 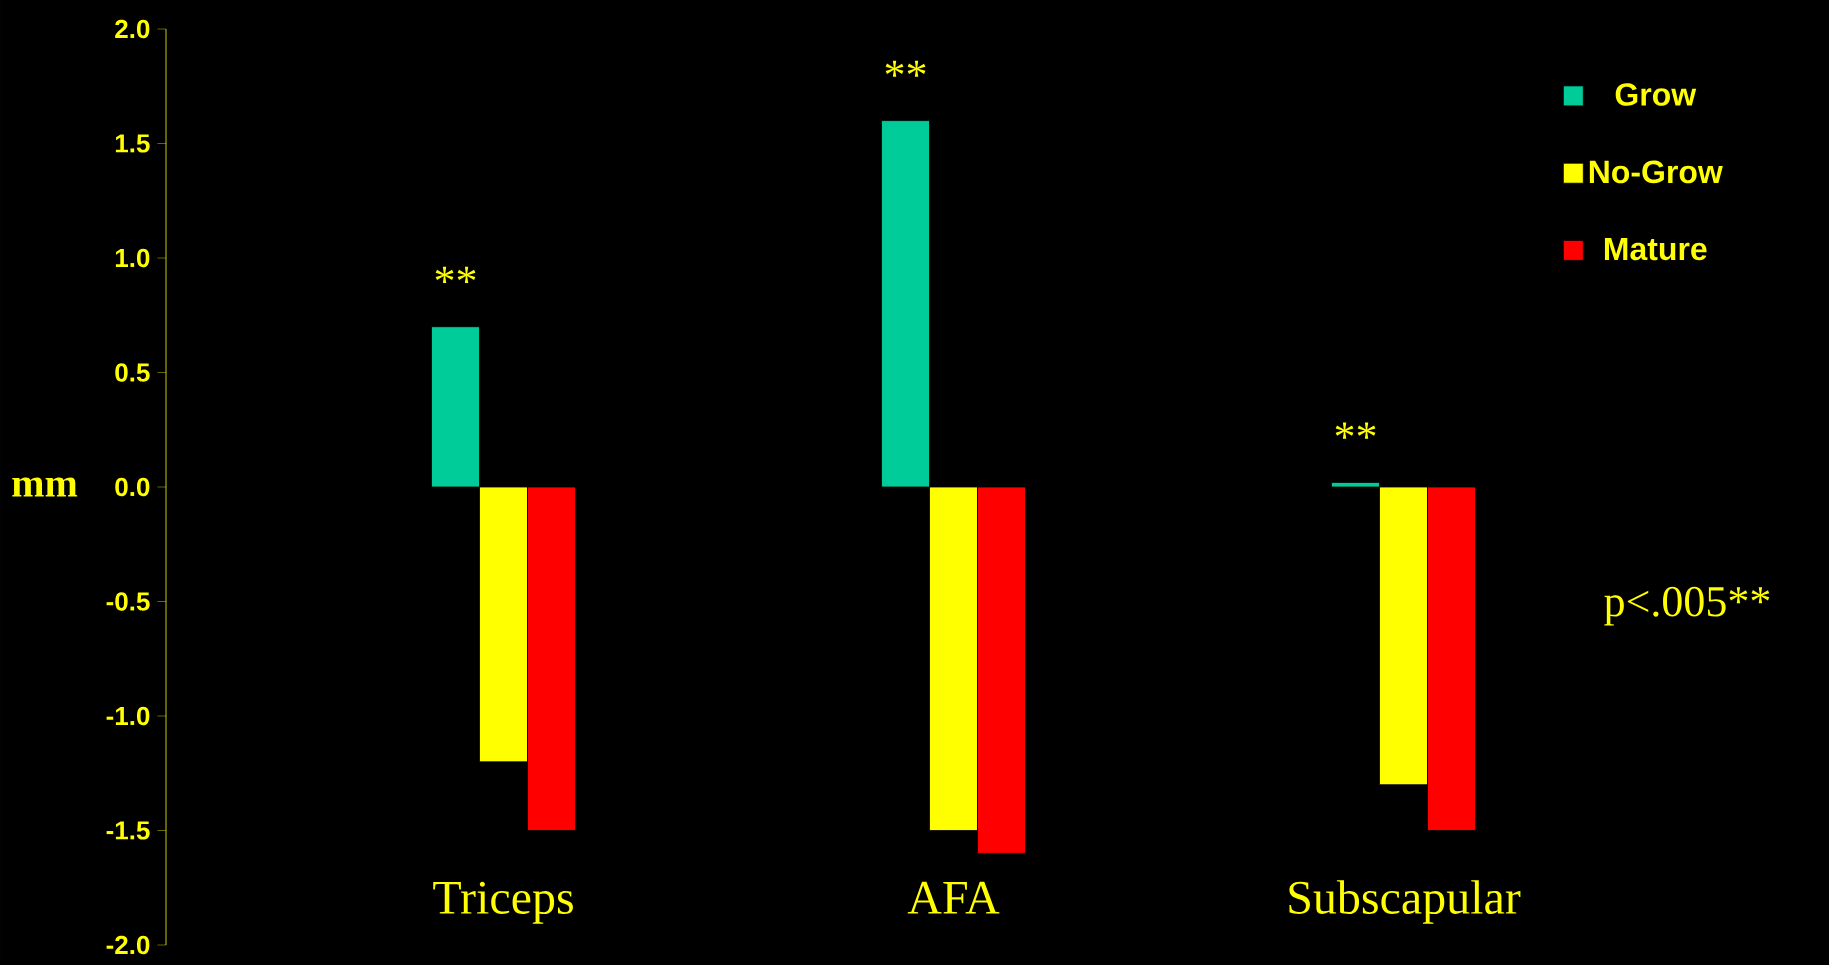 What do you see at coordinates (1656, 172) in the screenshot?
I see `legend-label: No-Grow` at bounding box center [1656, 172].